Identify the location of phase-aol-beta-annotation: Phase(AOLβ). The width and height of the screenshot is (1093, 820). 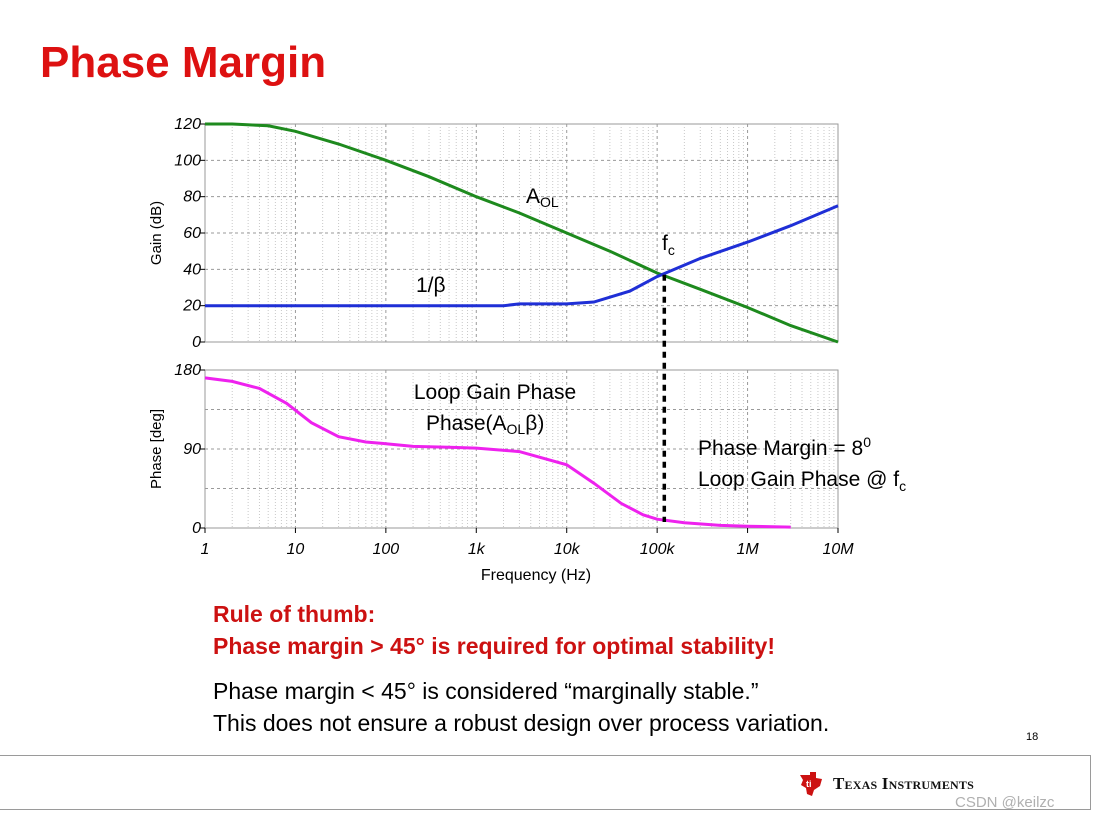
(485, 424).